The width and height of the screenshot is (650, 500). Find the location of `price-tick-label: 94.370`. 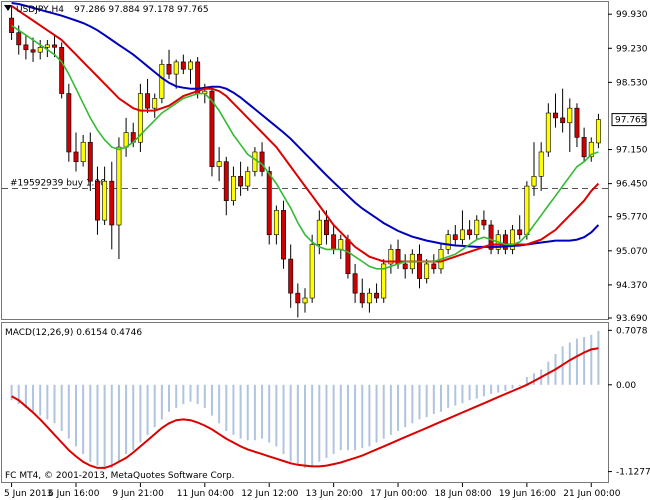

price-tick-label: 94.370 is located at coordinates (632, 286).